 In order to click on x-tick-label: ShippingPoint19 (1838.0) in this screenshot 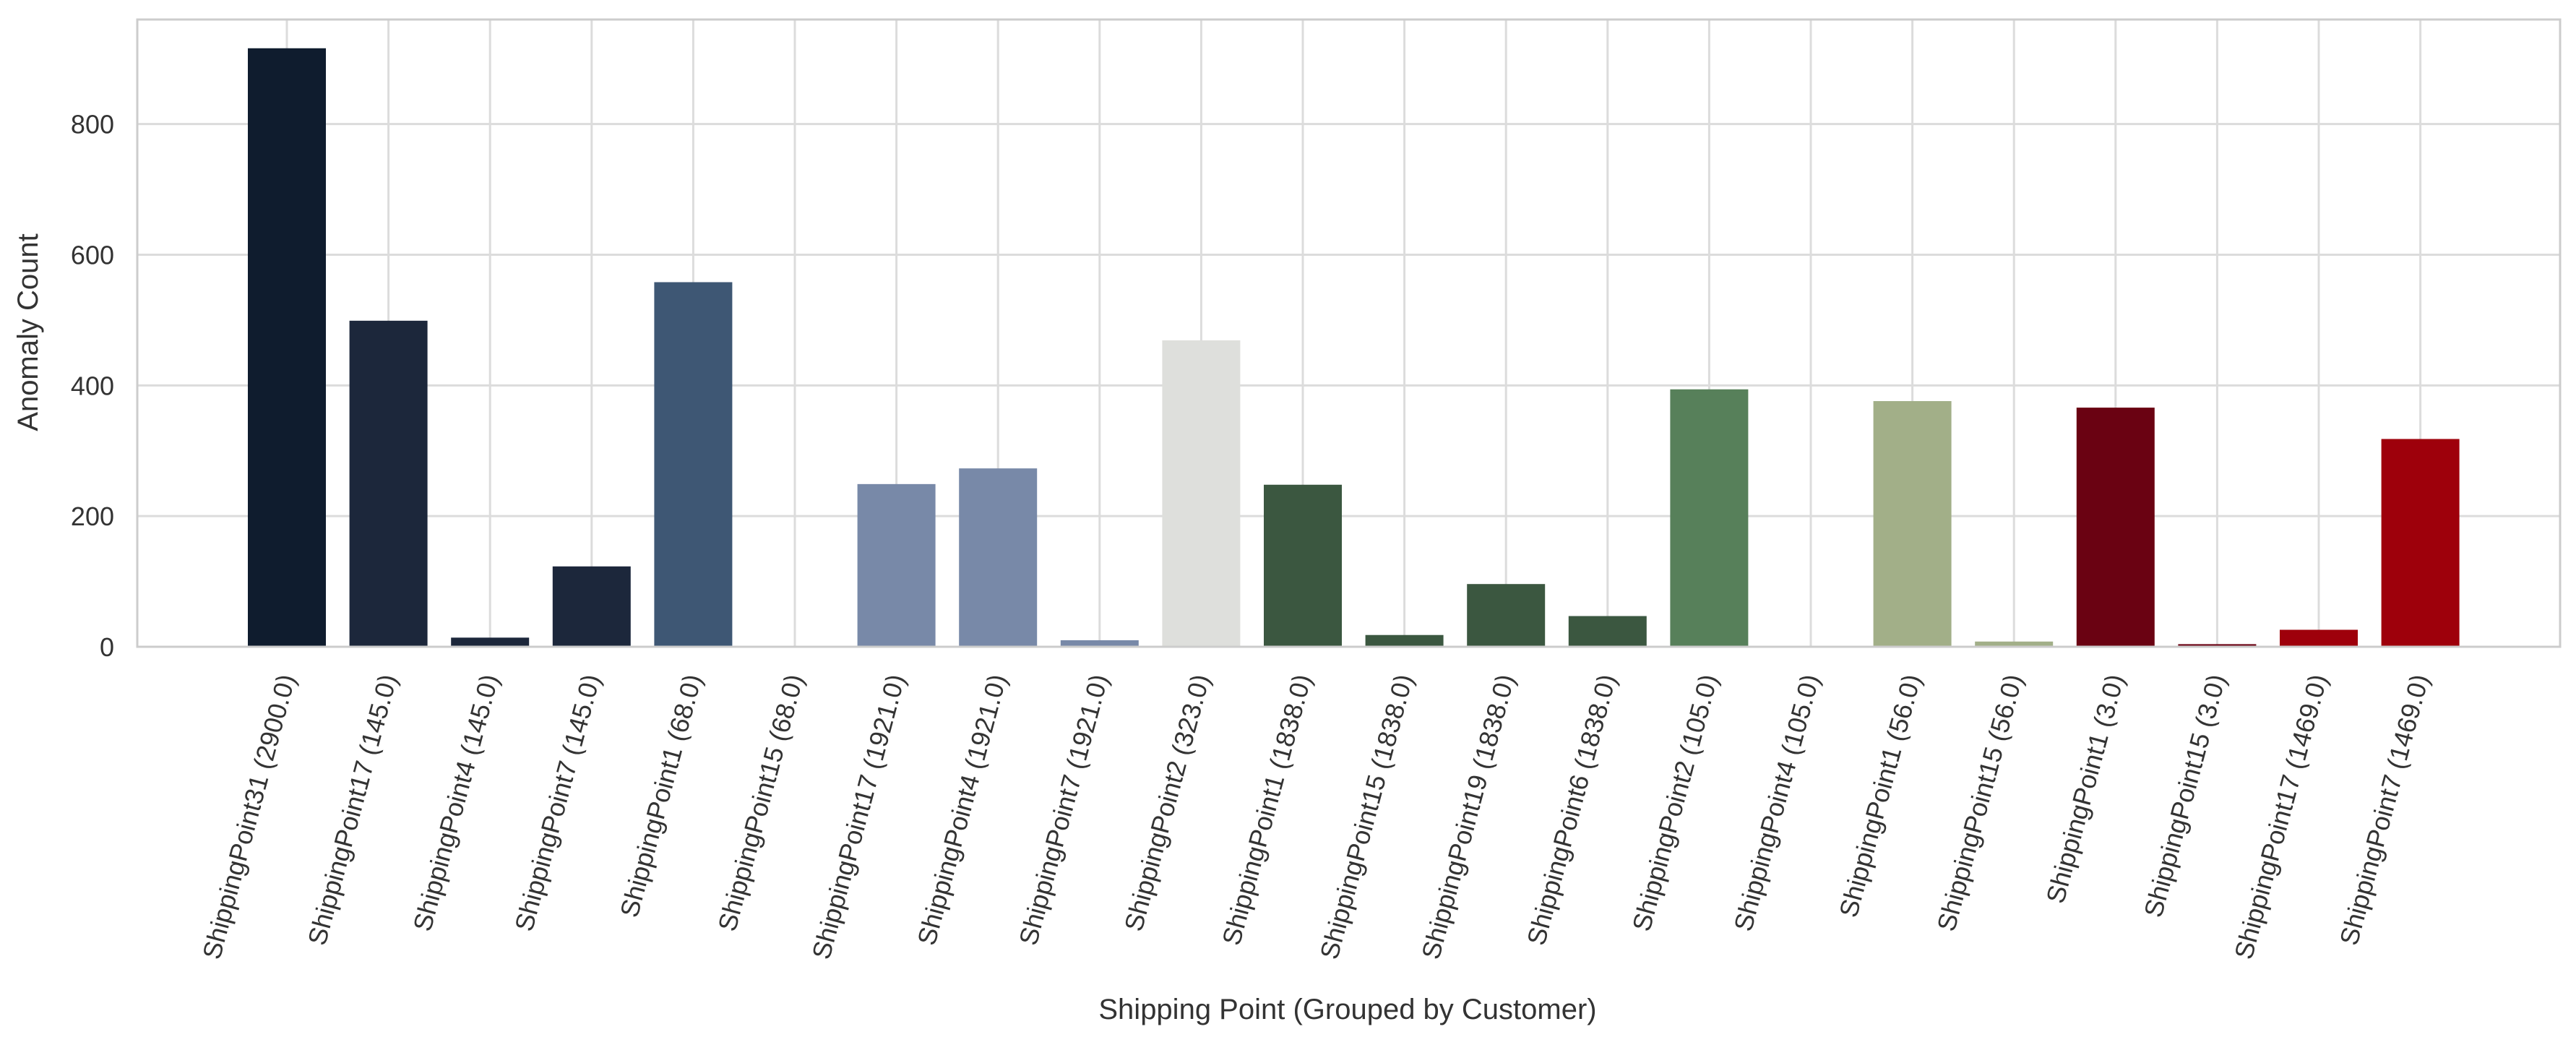, I will do `click(1468, 816)`.